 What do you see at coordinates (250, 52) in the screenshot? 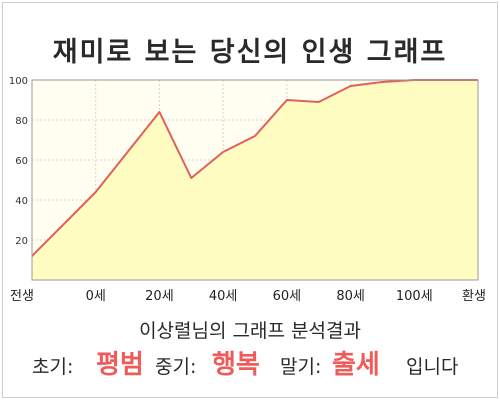
I see `chart-title: 재미로 보는 당신의 인생 그래프` at bounding box center [250, 52].